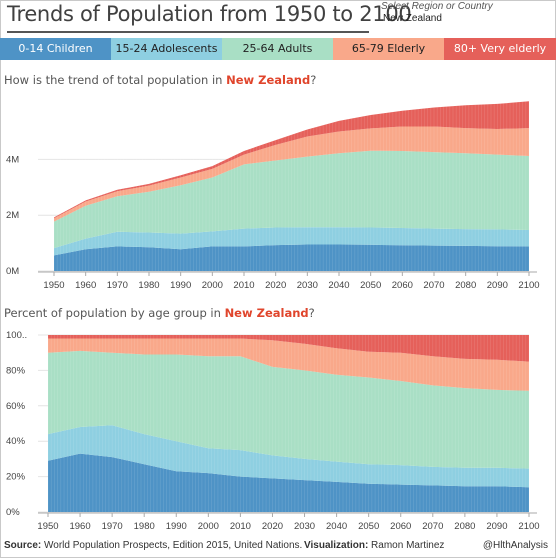 The height and width of the screenshot is (558, 556). I want to click on legend-item-adults: 25-64 Adults, so click(277, 49).